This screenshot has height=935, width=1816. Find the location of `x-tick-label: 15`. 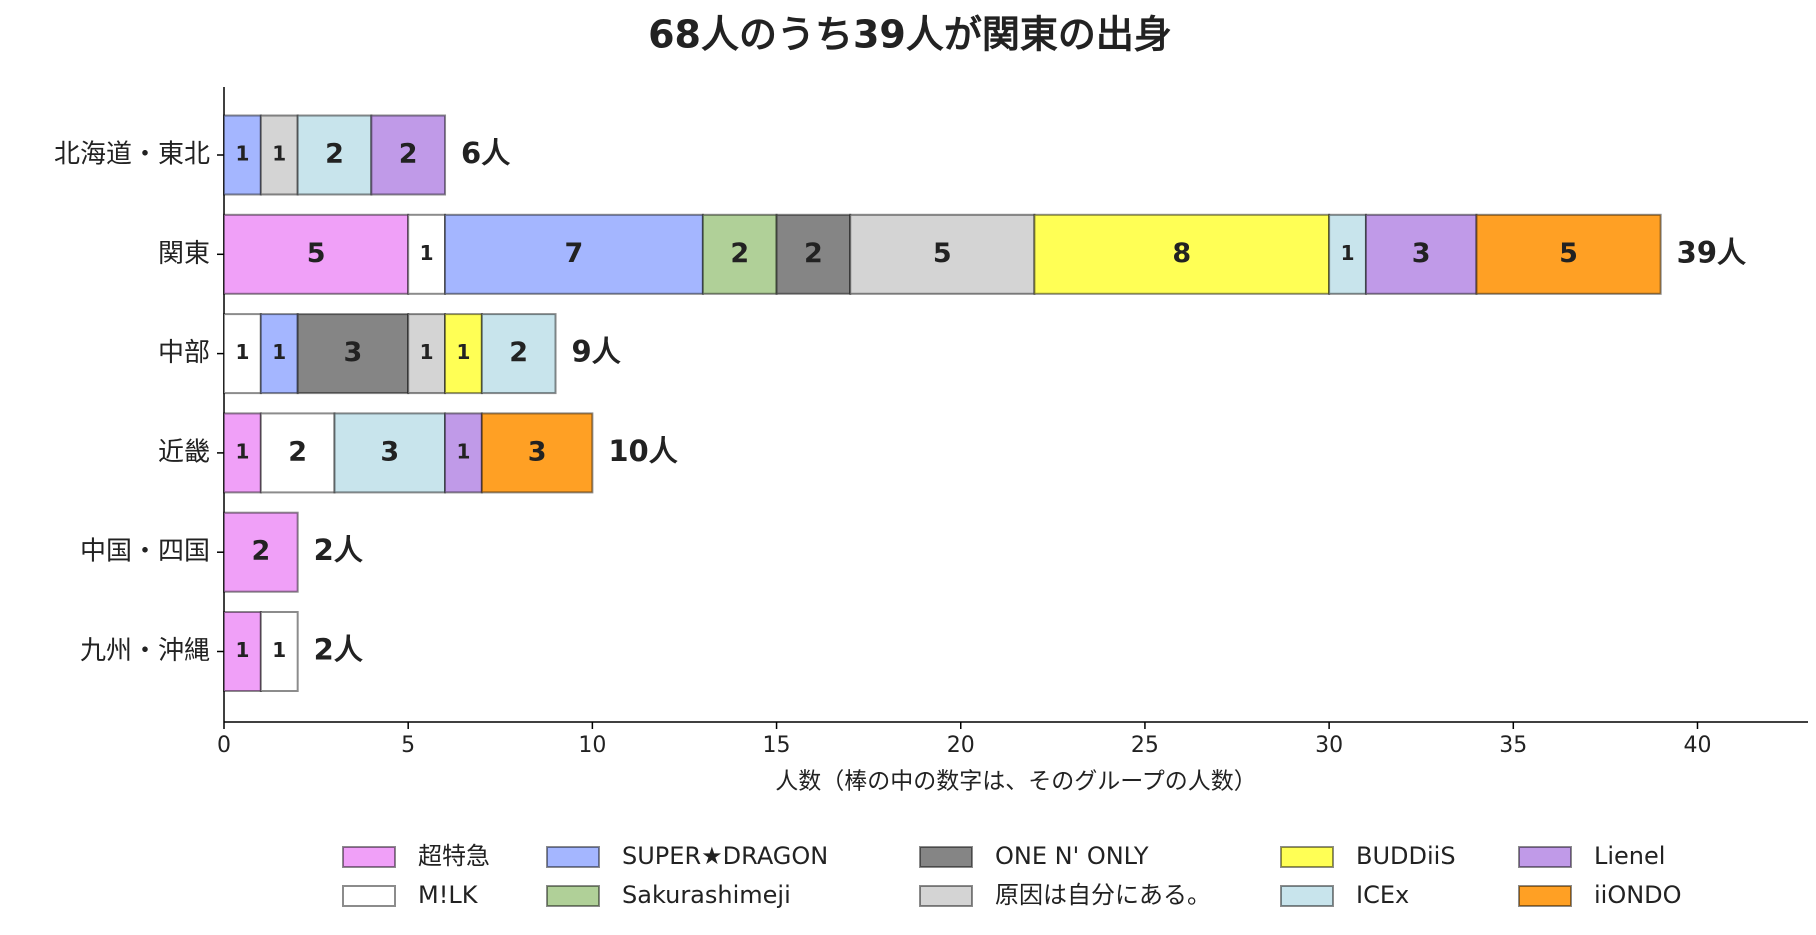

x-tick-label: 15 is located at coordinates (777, 745).